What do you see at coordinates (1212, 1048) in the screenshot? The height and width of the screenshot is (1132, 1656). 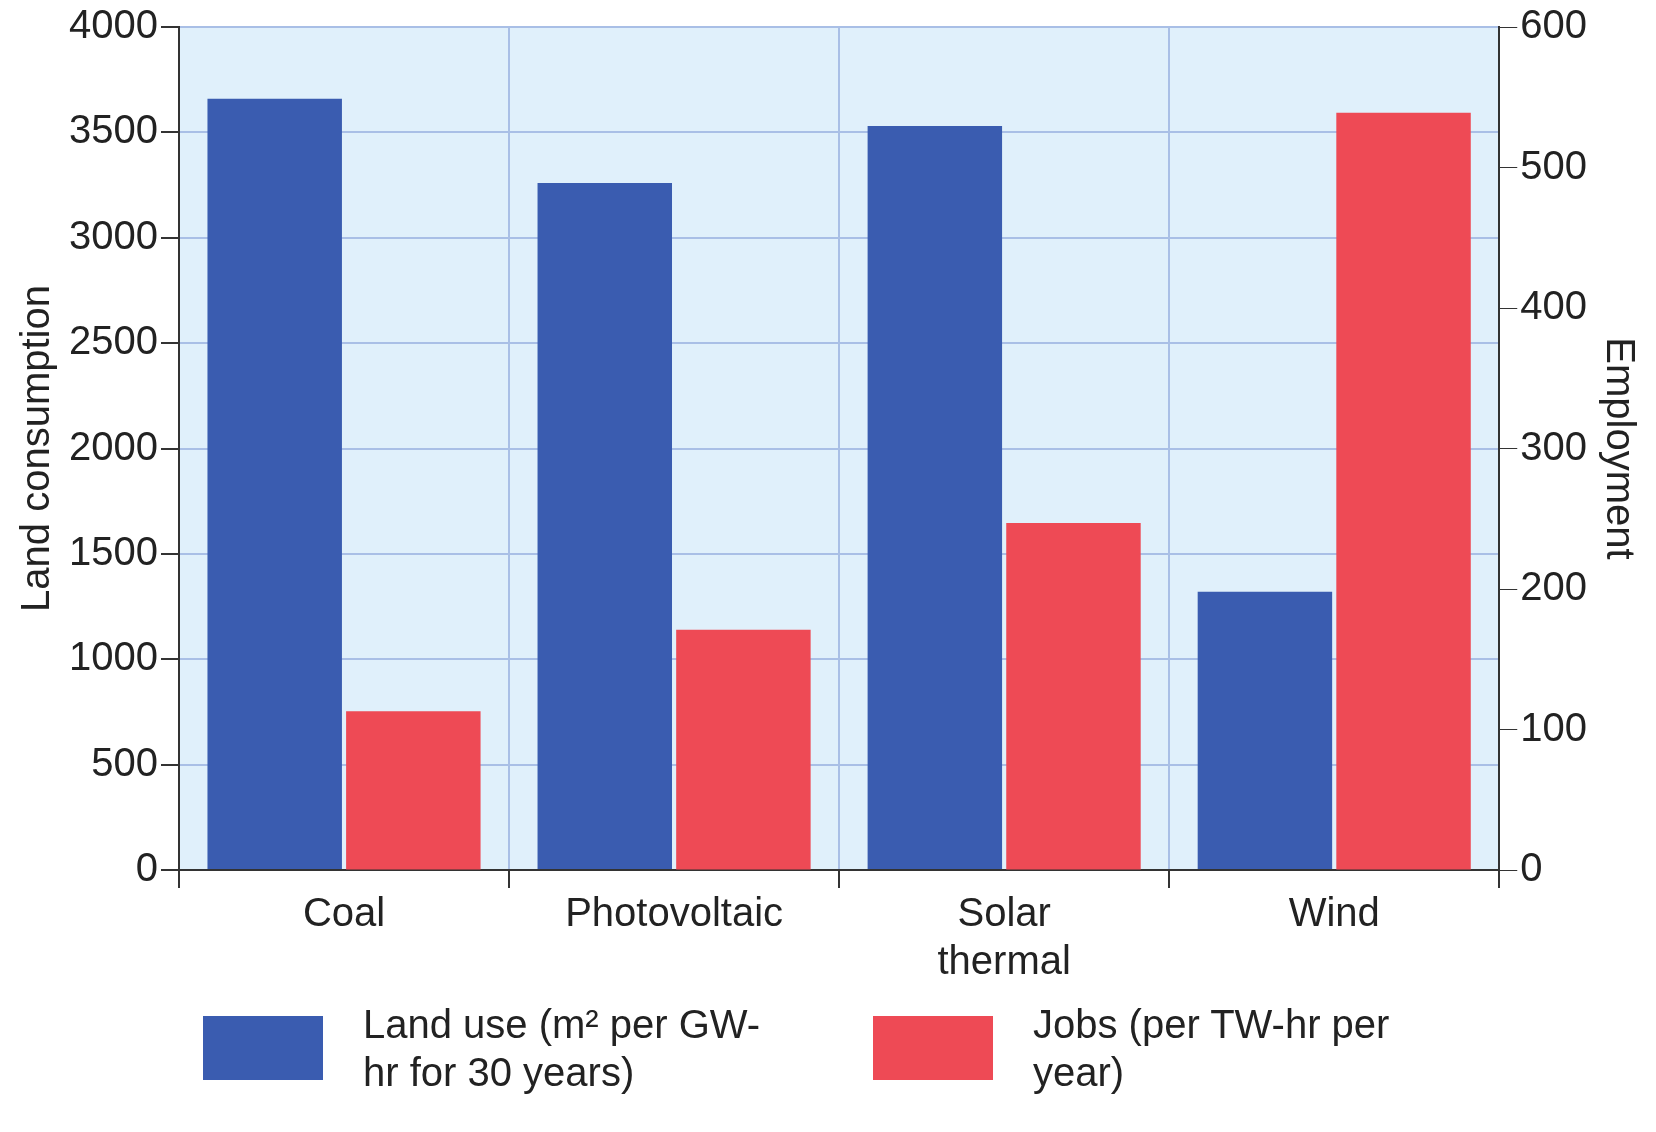 I see `legend-label: Jobs (per TW-hr per year)` at bounding box center [1212, 1048].